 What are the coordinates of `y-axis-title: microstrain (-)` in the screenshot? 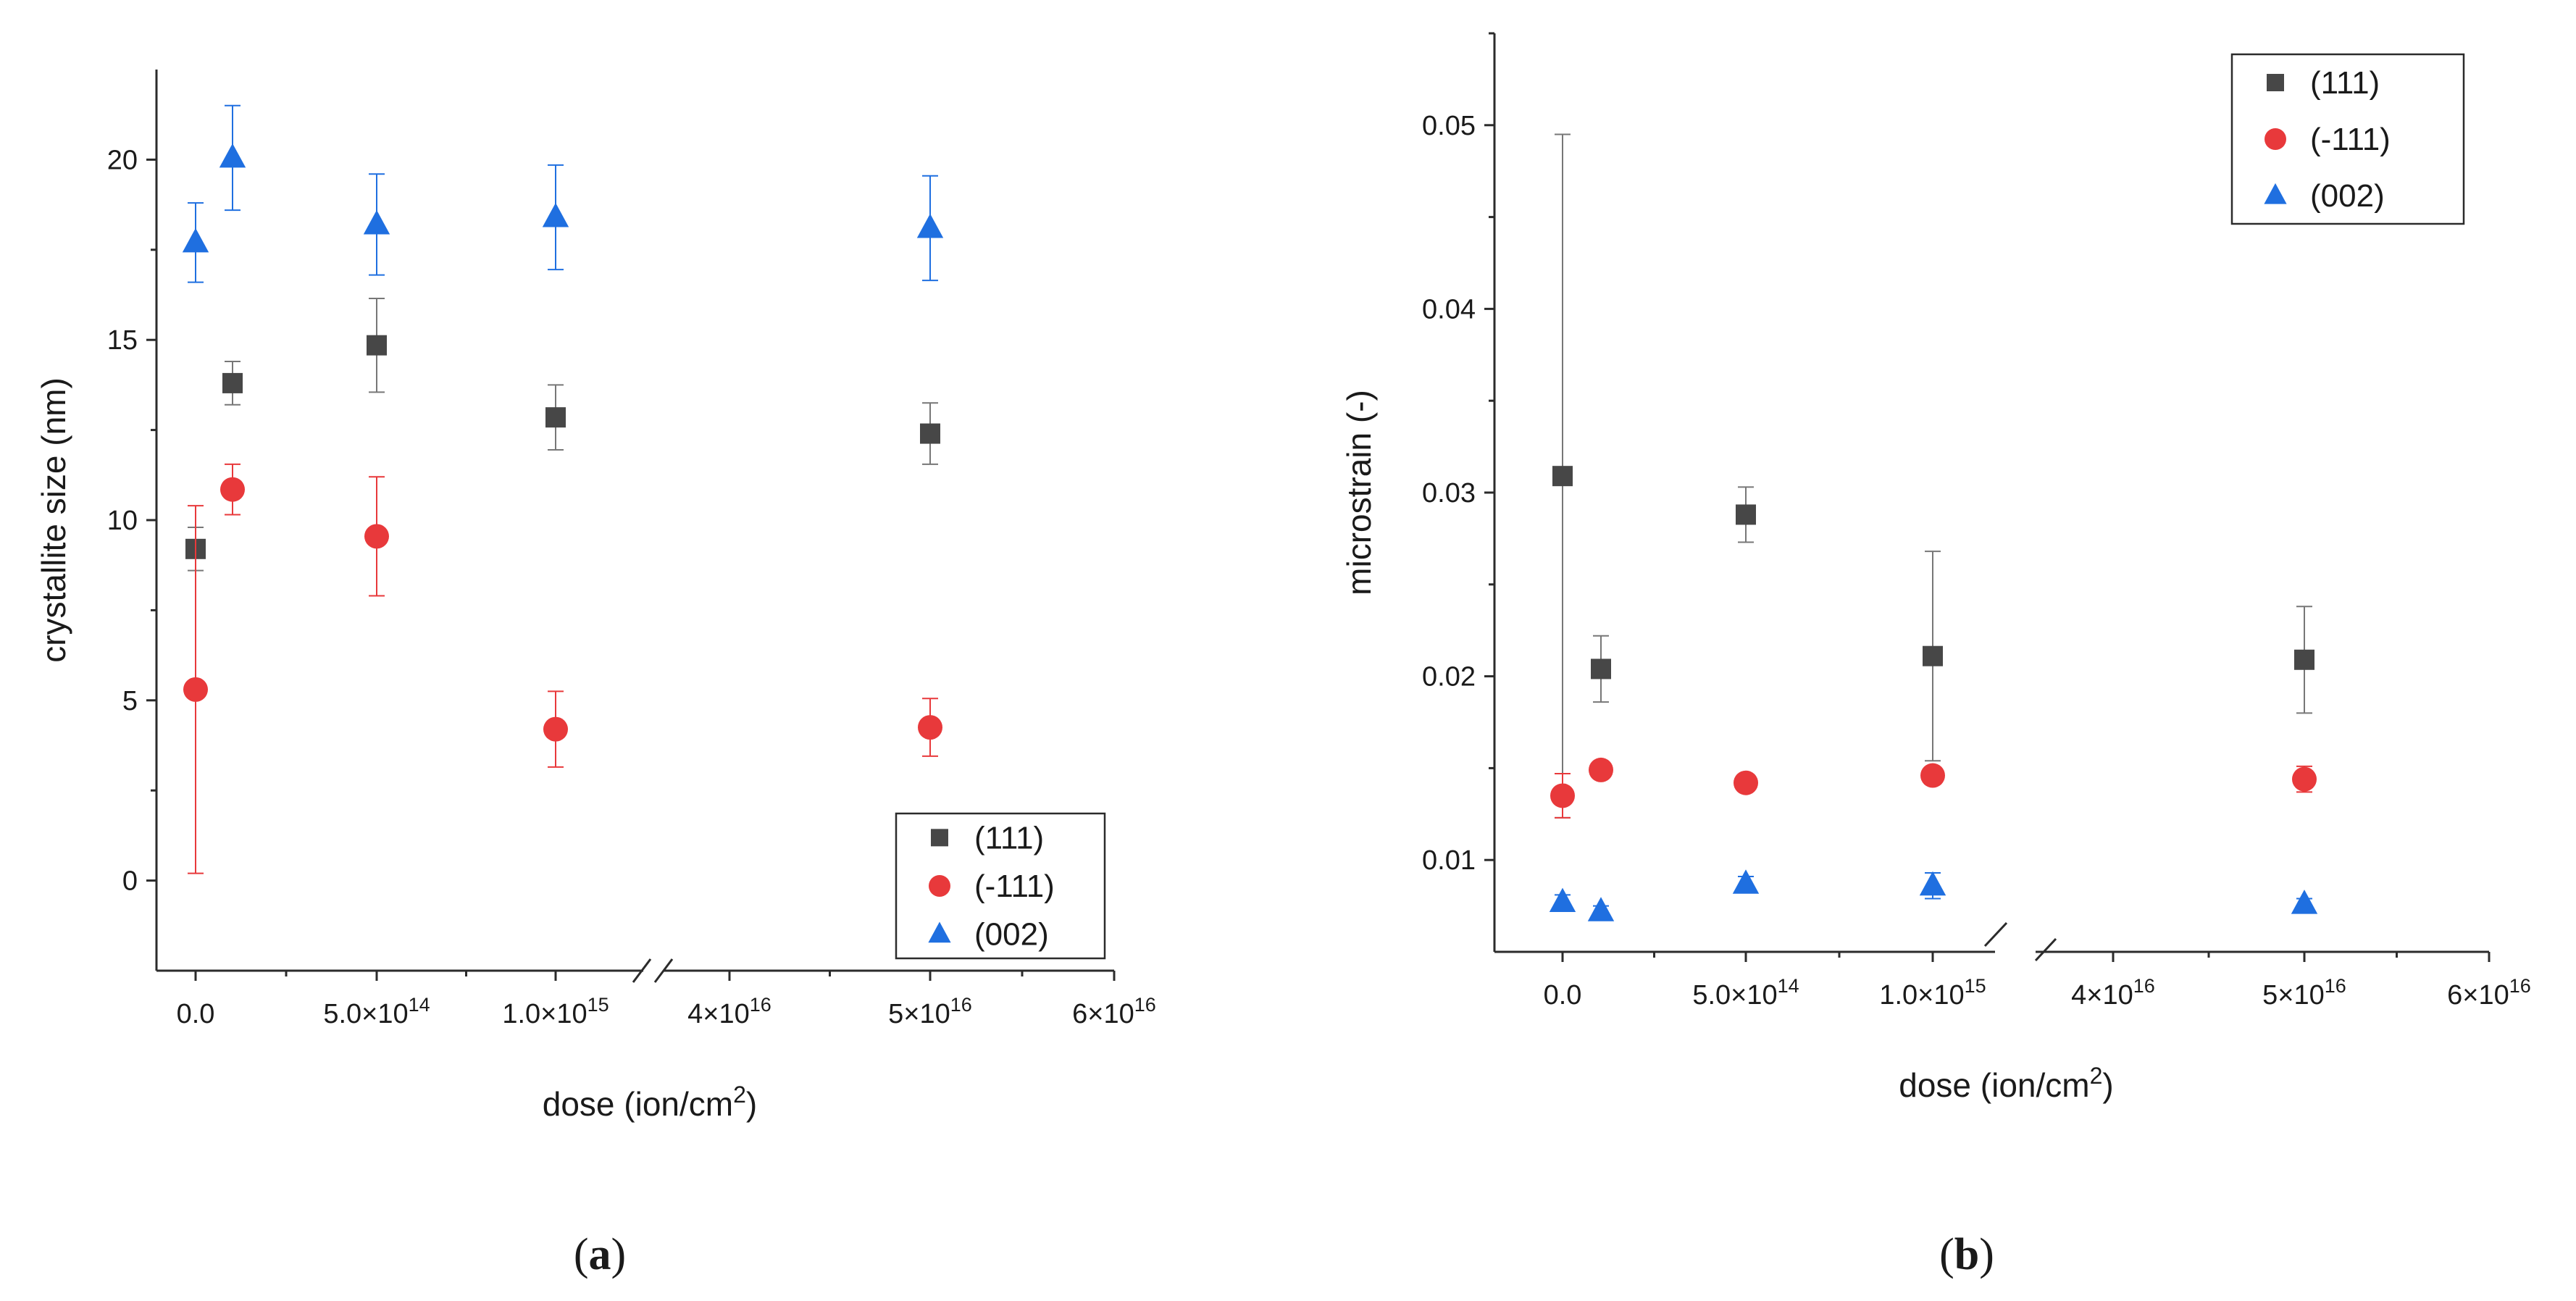 It's located at (1359, 492).